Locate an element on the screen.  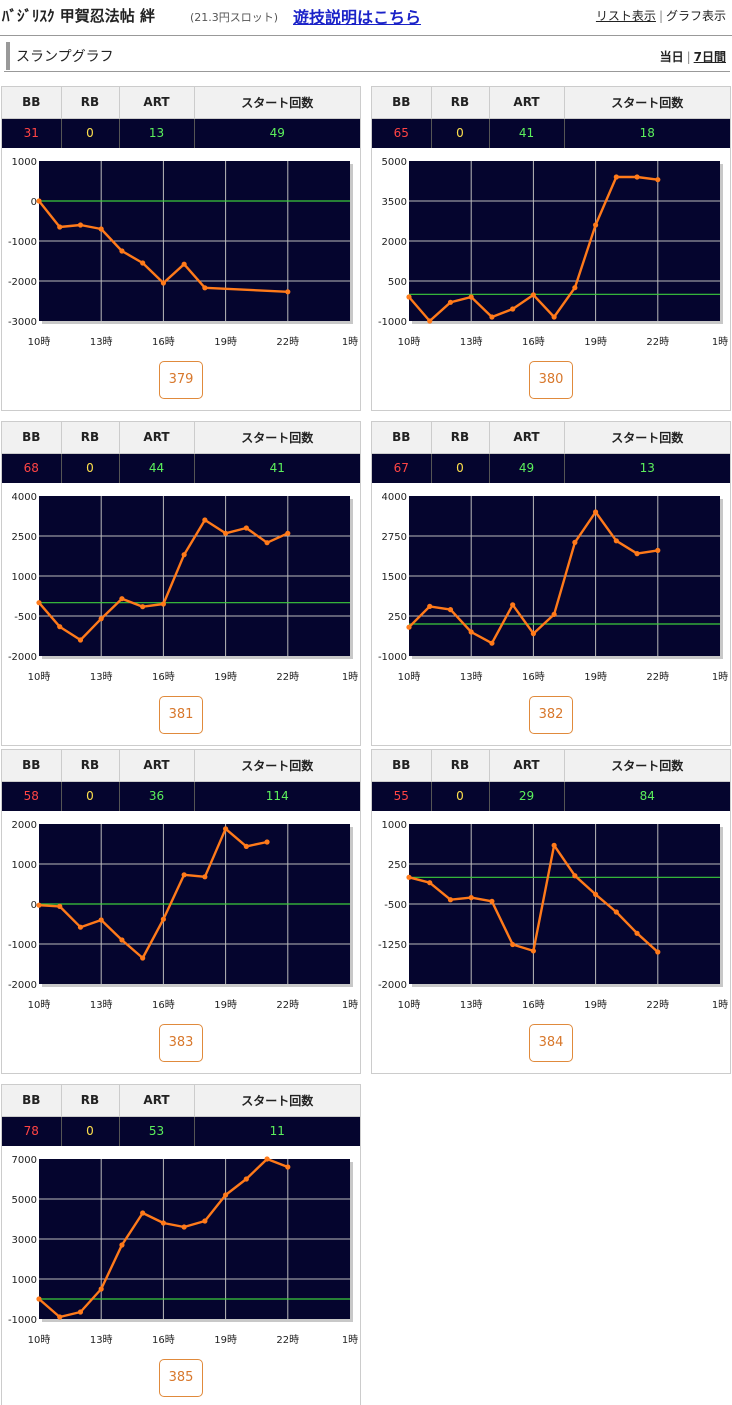
range-today: 当日 is located at coordinates (671, 57).